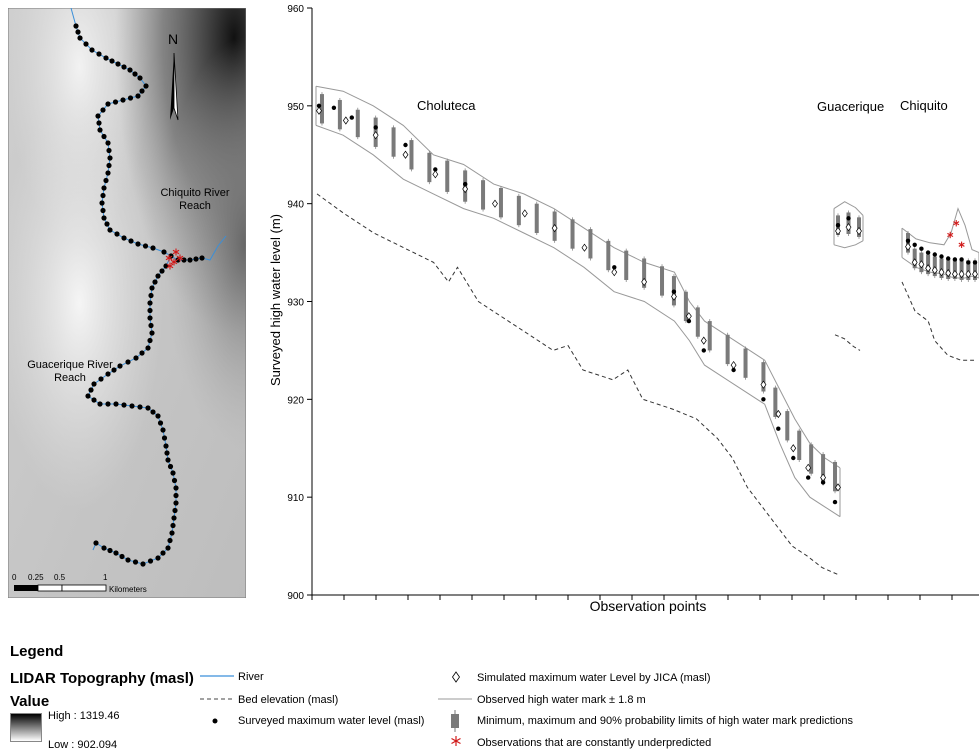 This screenshot has width=979, height=755. Describe the element at coordinates (174, 259) in the screenshot. I see `map-underpredicted-markers` at that location.